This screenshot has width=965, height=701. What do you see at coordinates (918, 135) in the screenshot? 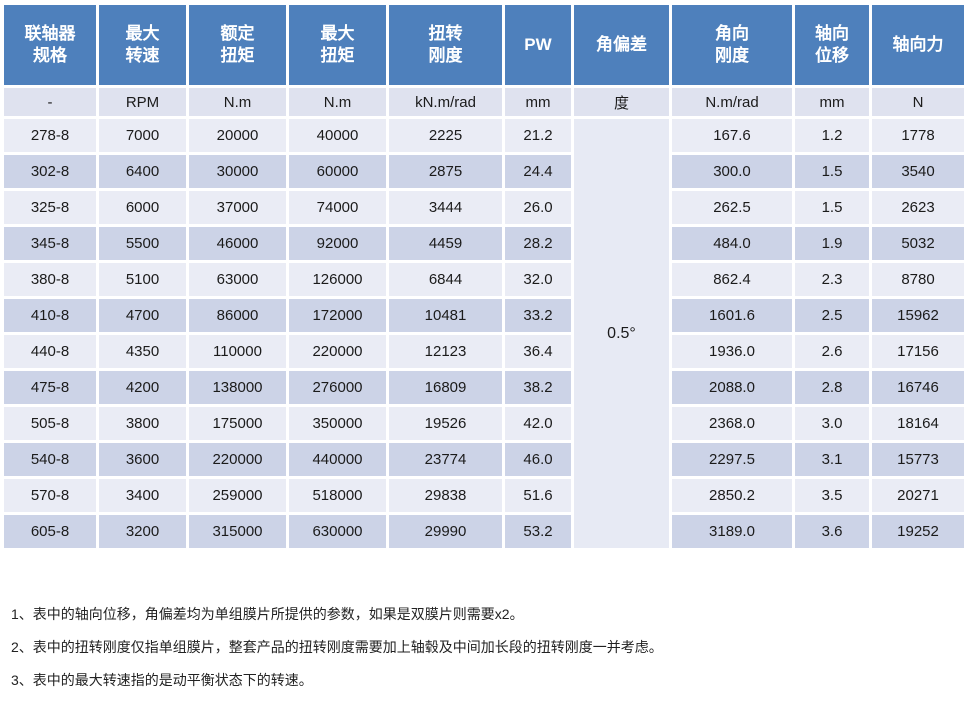
I see `table-cell-axial-force: 1778` at bounding box center [918, 135].